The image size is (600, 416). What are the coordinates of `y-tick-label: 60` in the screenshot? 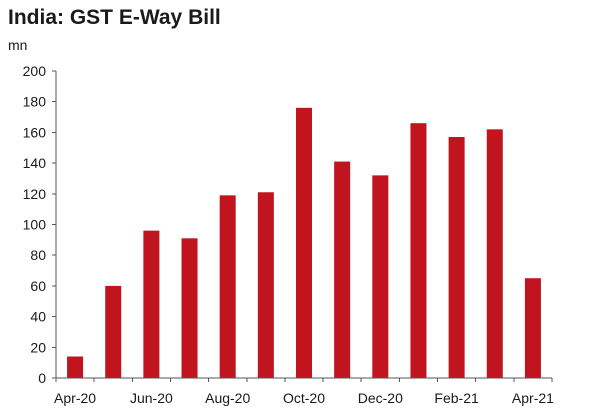 It's located at (38, 286).